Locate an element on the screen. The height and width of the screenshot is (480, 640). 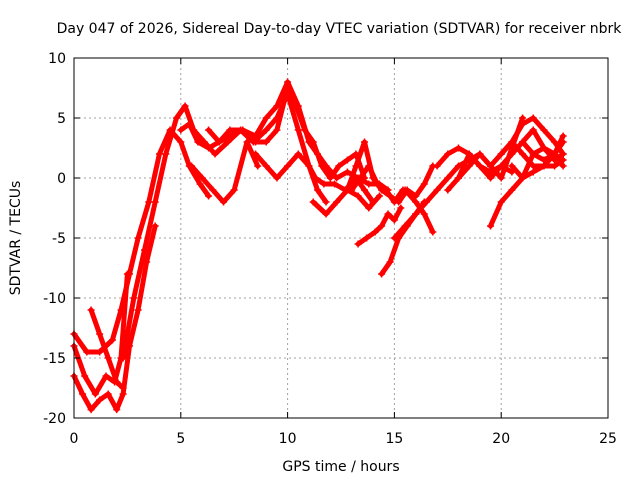
x-tick-label: 25 is located at coordinates (608, 439).